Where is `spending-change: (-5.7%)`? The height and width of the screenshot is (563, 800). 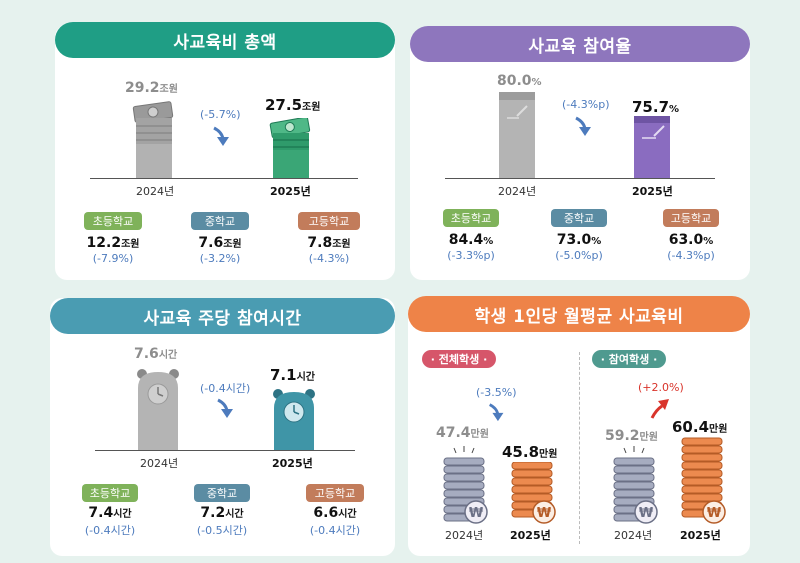 spending-change: (-5.7%) is located at coordinates (220, 114).